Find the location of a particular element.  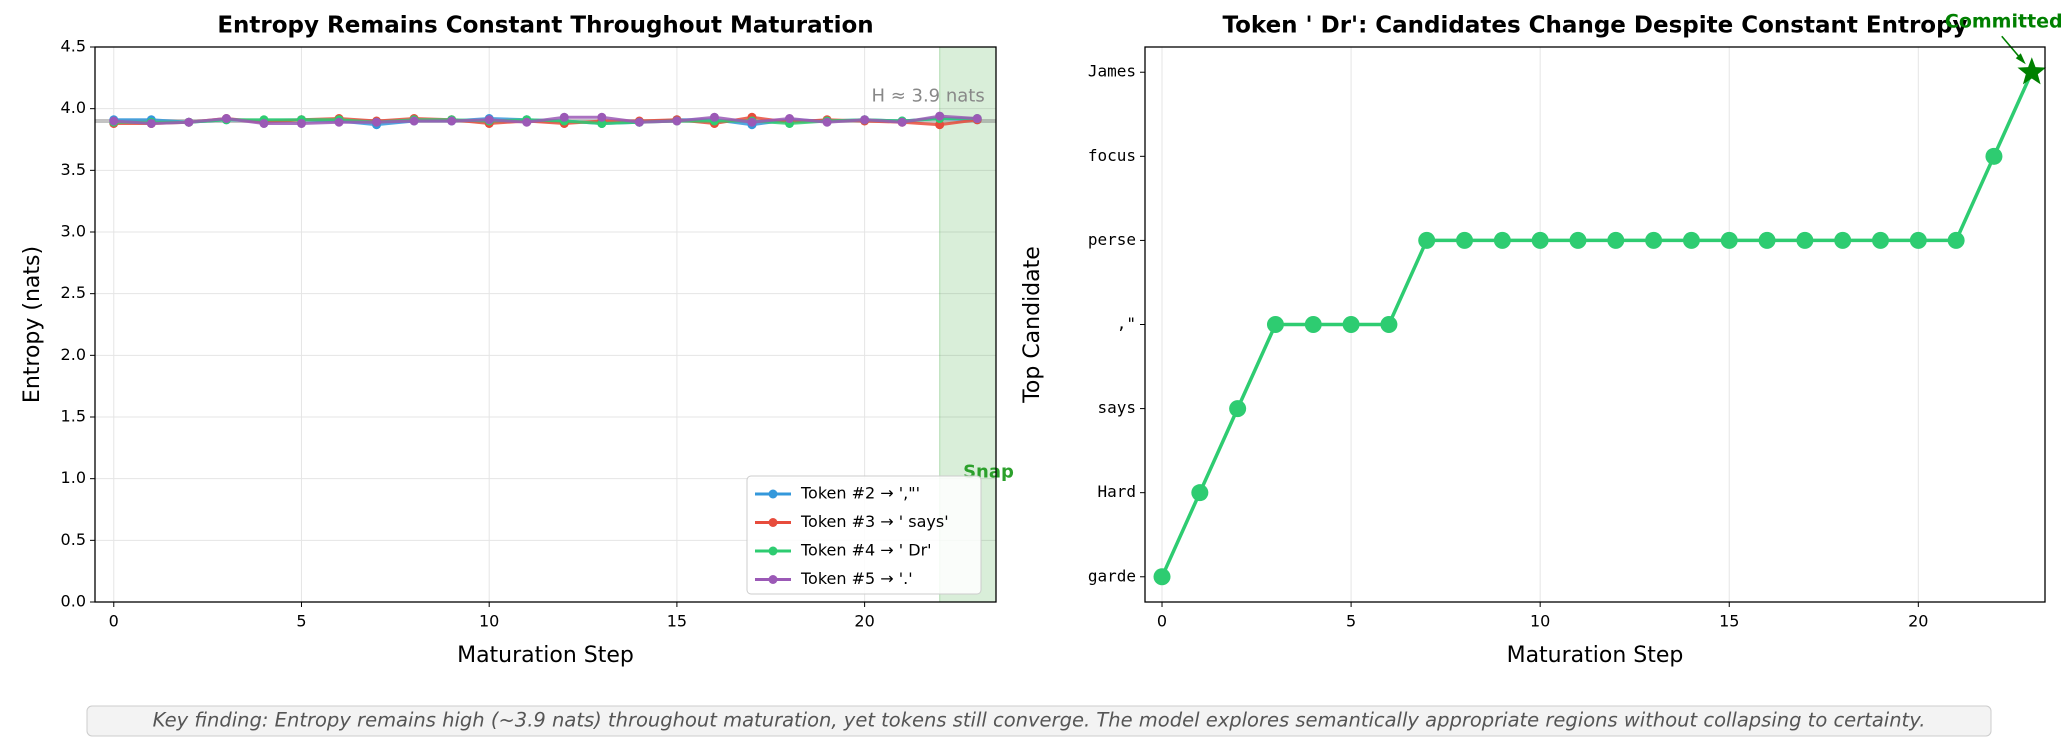

y-tick-label: ," is located at coordinates (1126, 323).